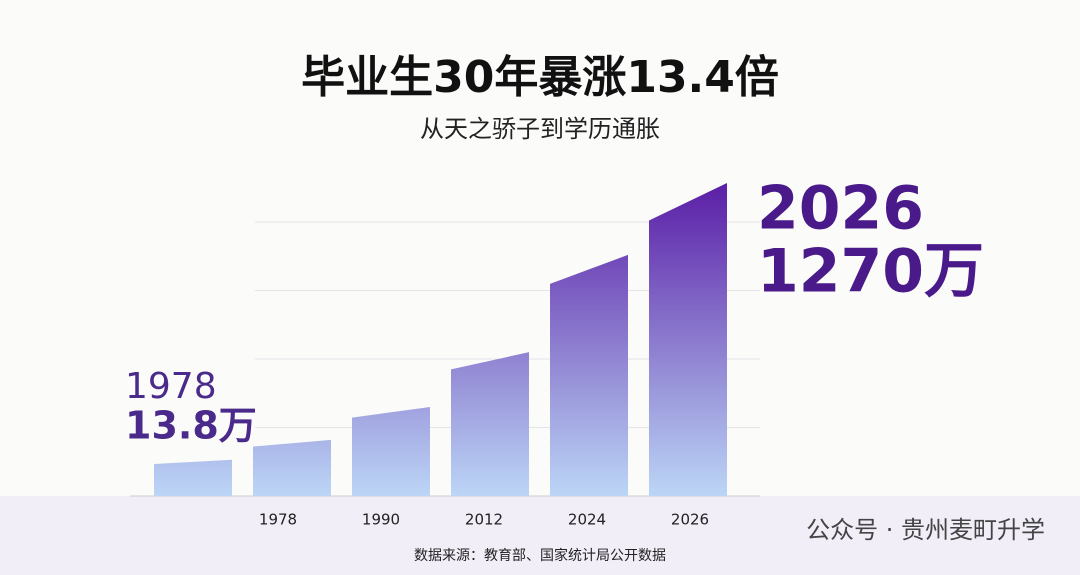 The image size is (1080, 575). I want to click on end-year: 2026, so click(840, 209).